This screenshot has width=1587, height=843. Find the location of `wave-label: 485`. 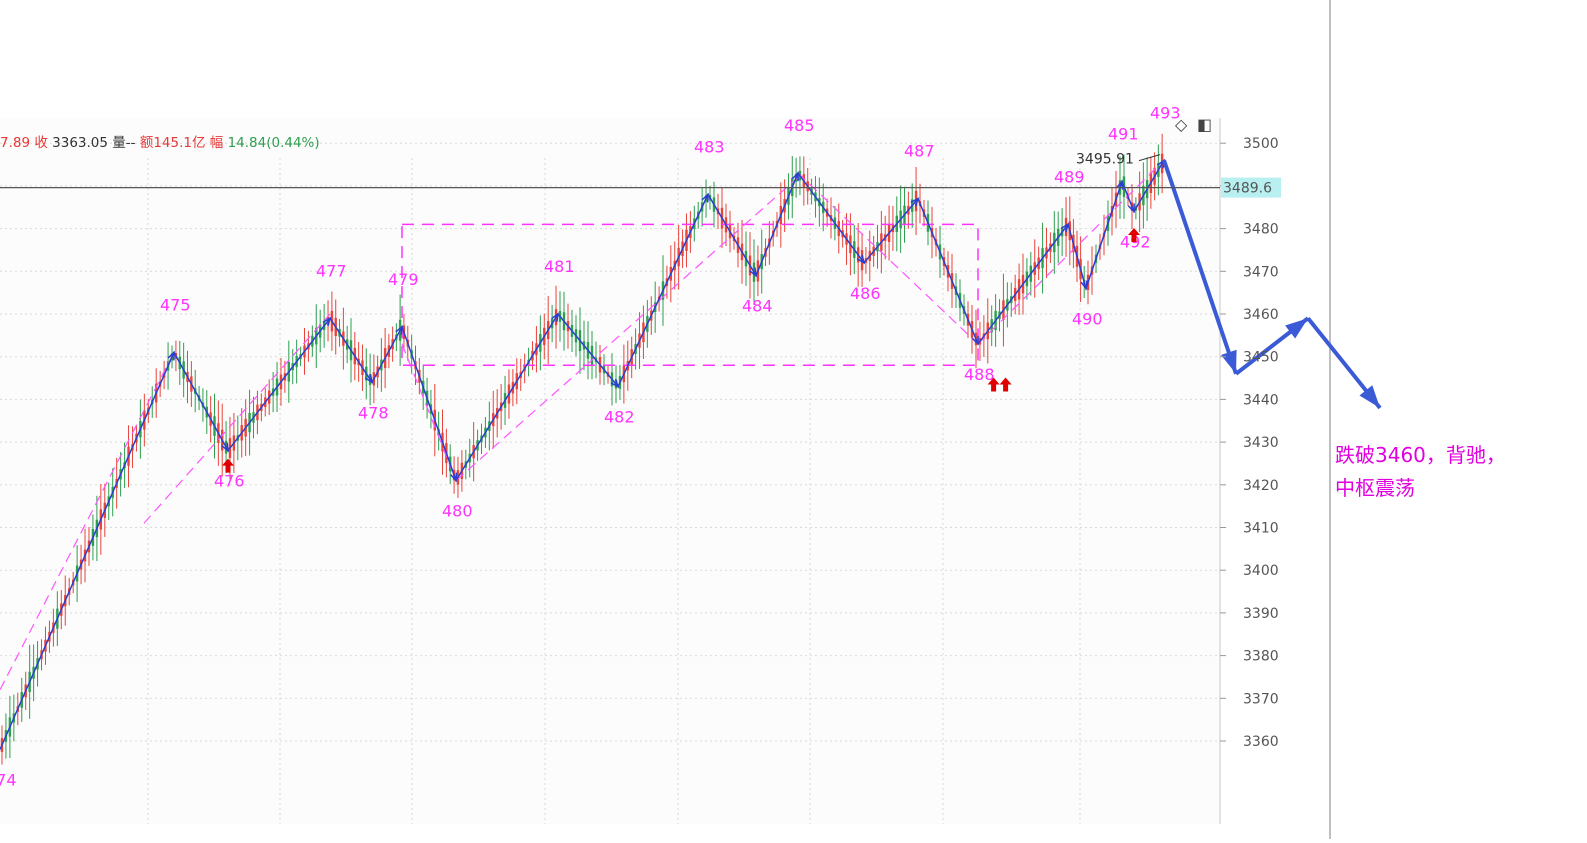

wave-label: 485 is located at coordinates (799, 125).